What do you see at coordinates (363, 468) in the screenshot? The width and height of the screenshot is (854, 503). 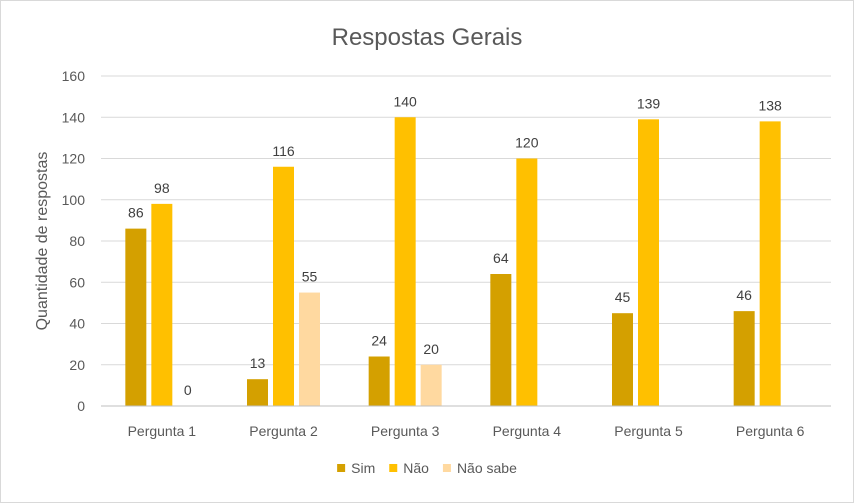 I see `legend-label: Sim` at bounding box center [363, 468].